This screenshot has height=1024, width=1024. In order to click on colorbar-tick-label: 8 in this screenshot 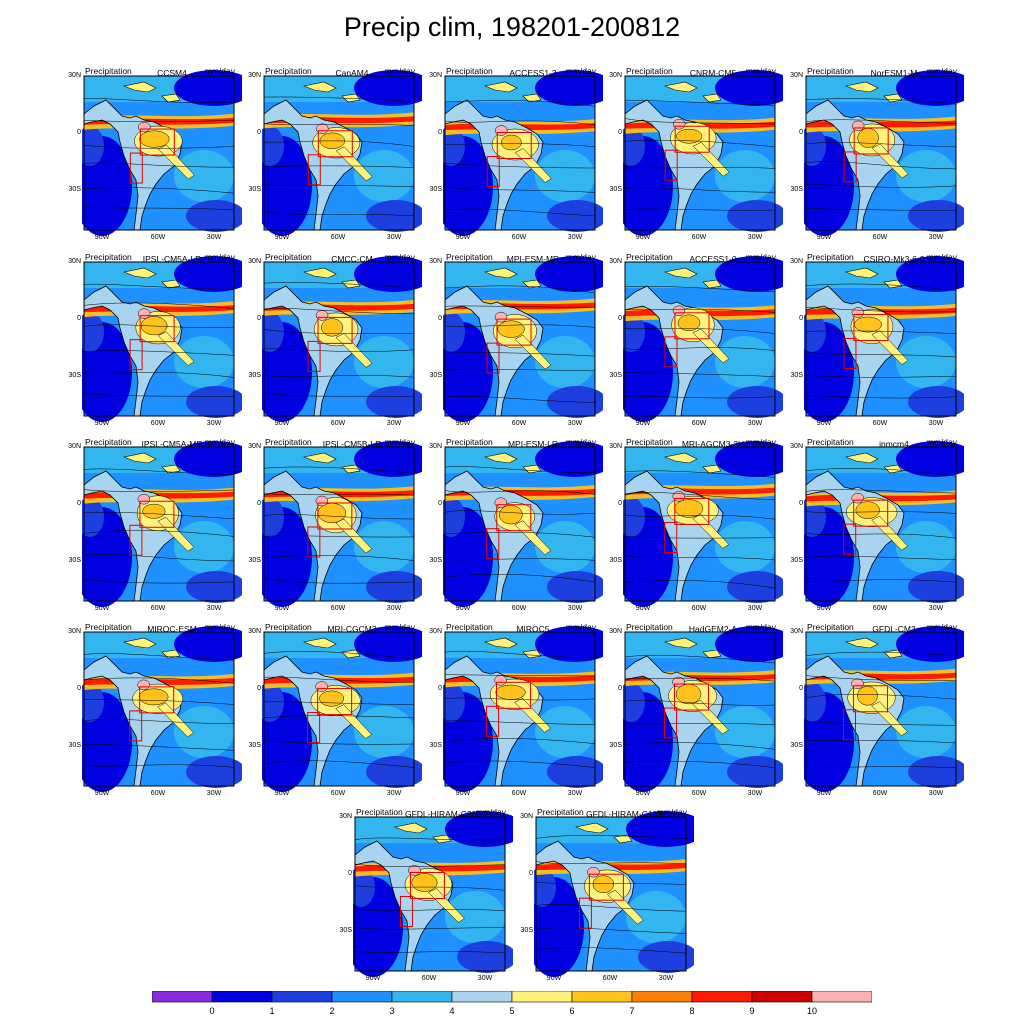, I will do `click(692, 1011)`.